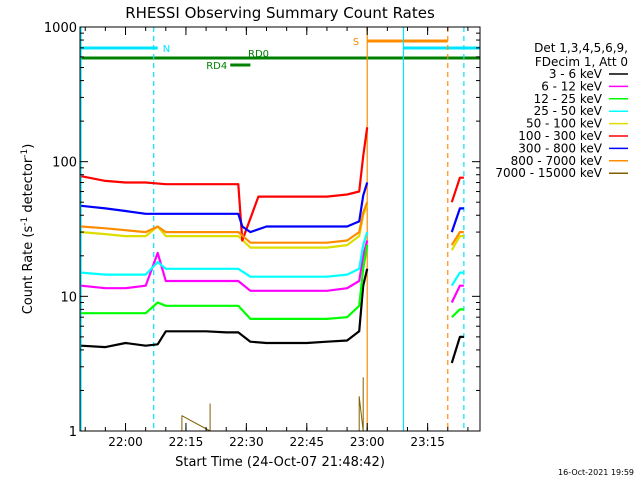  What do you see at coordinates (572, 86) in the screenshot?
I see `legend-label-1: 6 - 12 keV` at bounding box center [572, 86].